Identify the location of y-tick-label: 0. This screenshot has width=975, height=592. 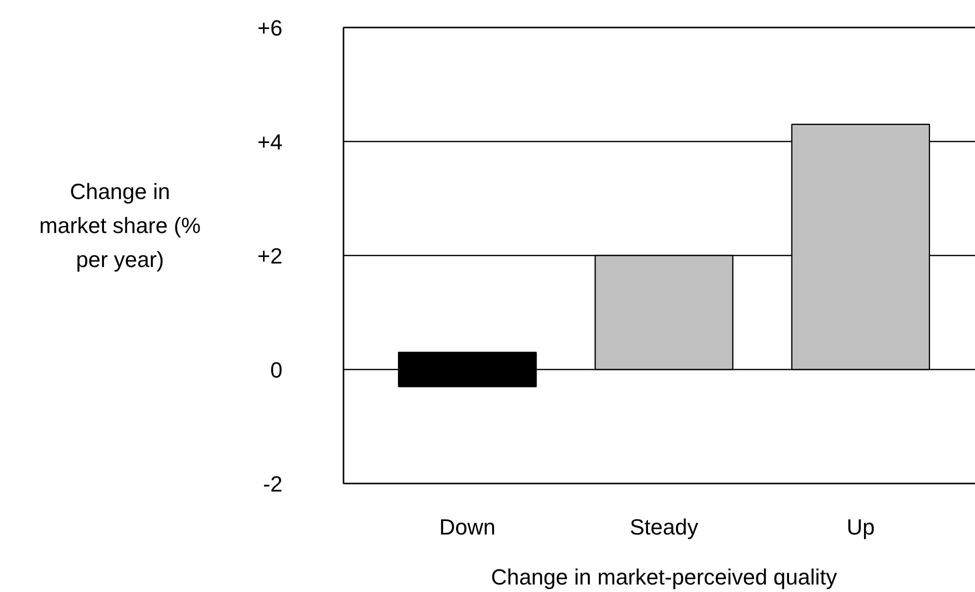
(276, 370).